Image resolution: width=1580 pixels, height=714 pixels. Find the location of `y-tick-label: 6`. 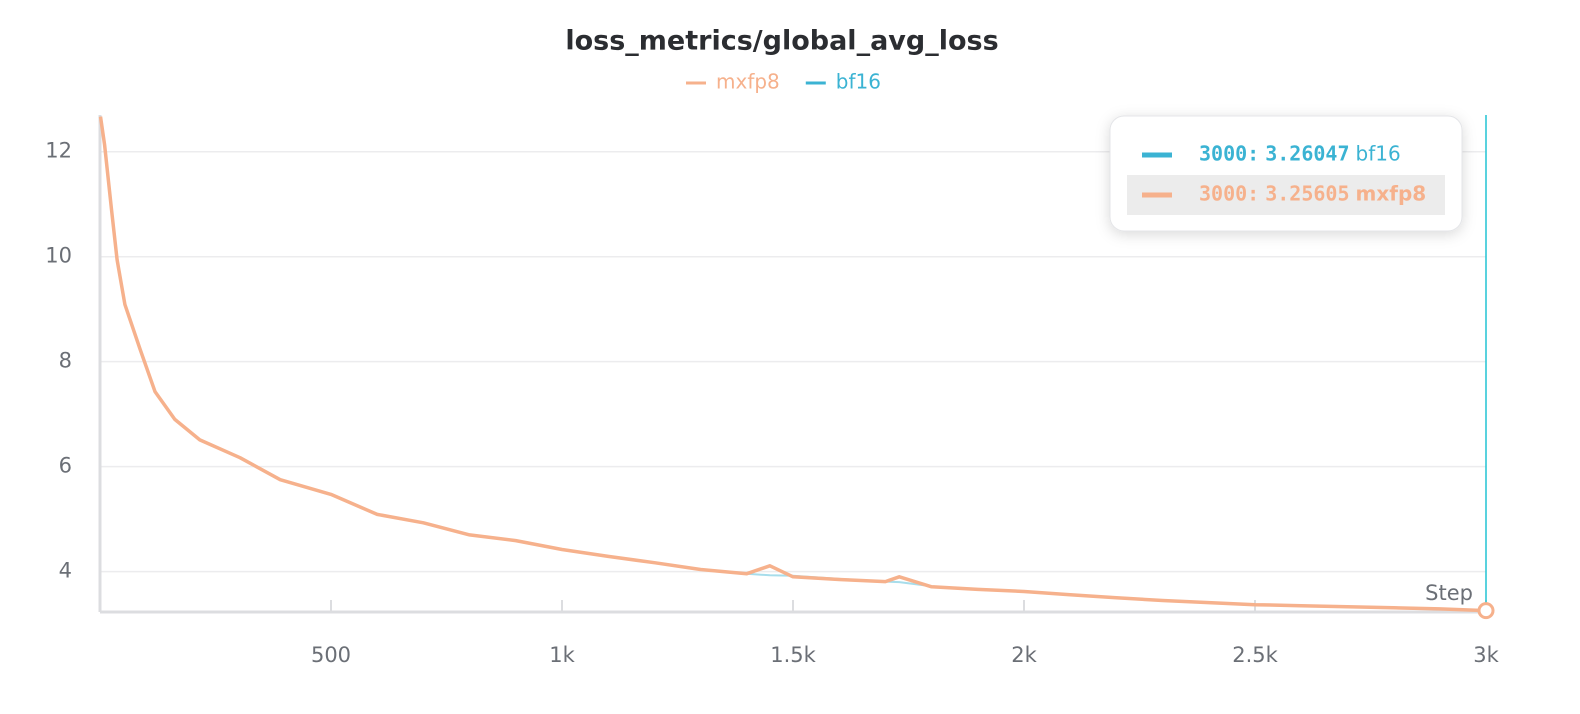

y-tick-label: 6 is located at coordinates (65, 466).